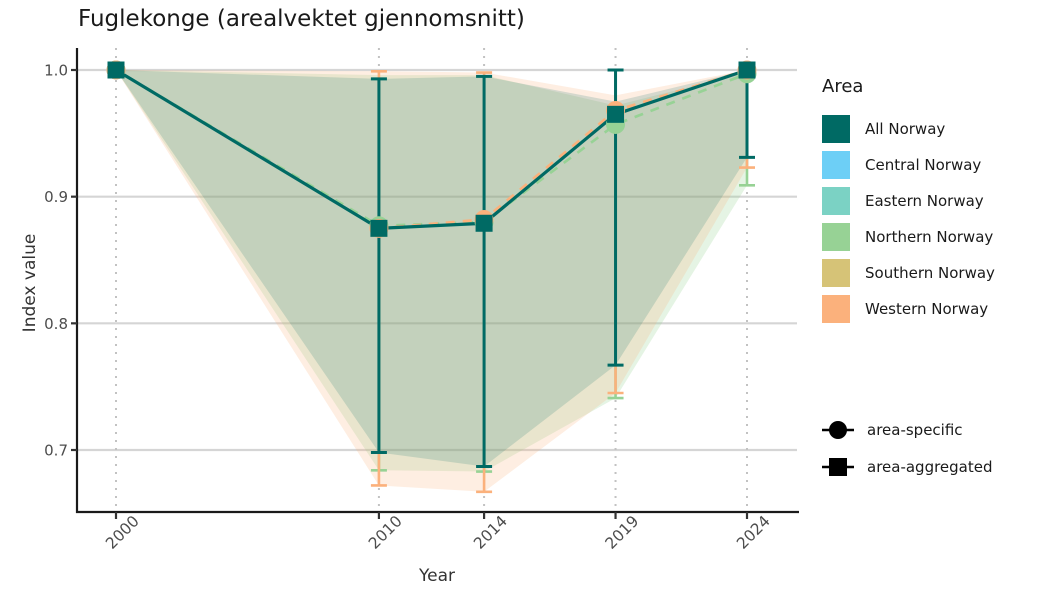 The height and width of the screenshot is (600, 1050). I want to click on color-swatch-central-norway, so click(836, 165).